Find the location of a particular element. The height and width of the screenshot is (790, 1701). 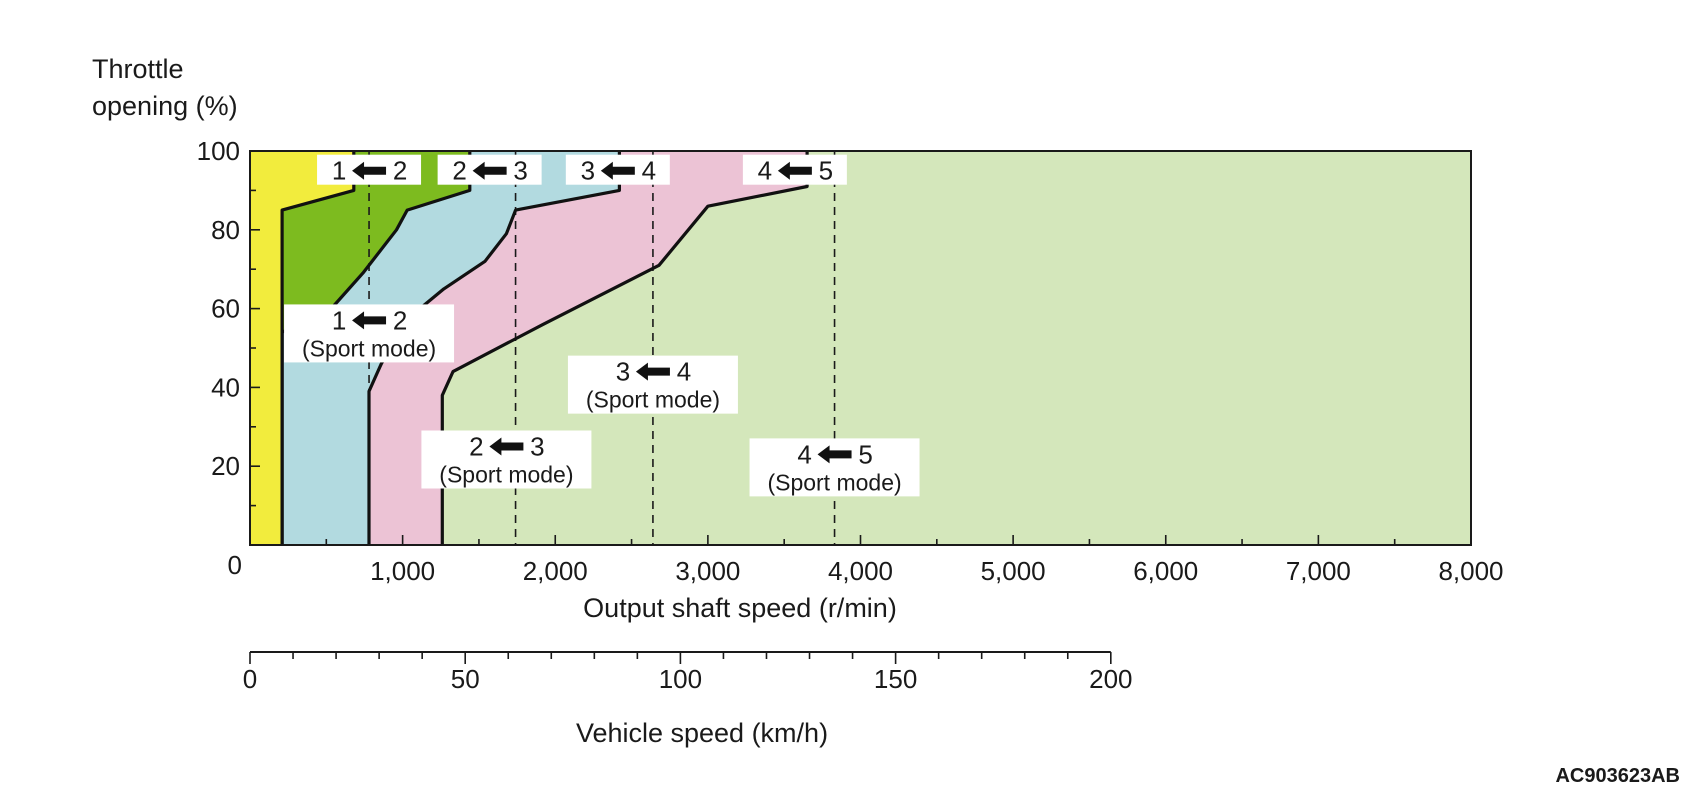

shift-label-1-2-sport: 1 2(Sport mode) is located at coordinates (369, 333).